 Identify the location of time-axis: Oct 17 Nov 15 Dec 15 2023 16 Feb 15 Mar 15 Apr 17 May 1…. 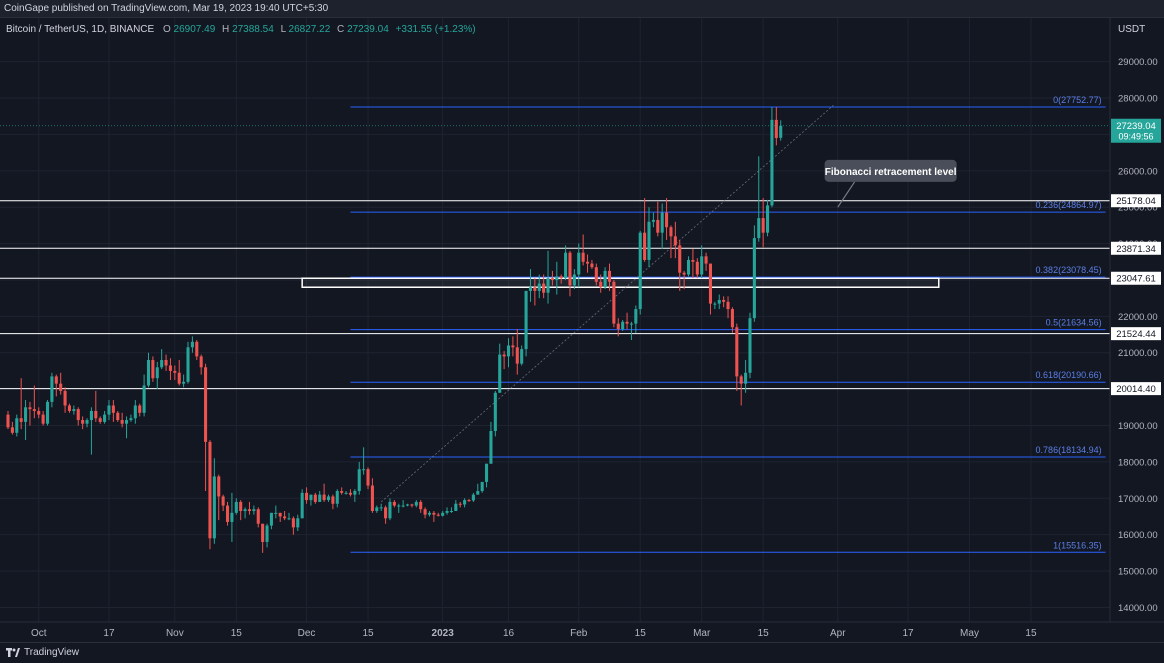
(534, 633).